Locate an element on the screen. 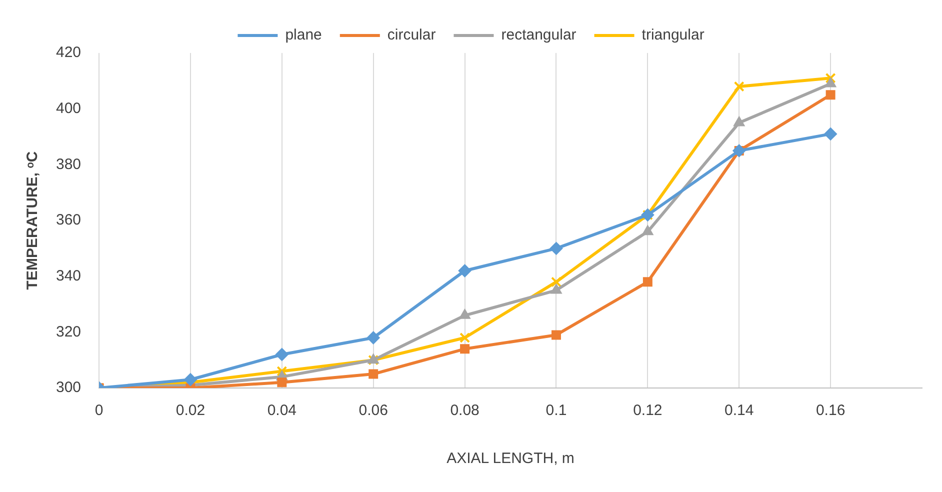 This screenshot has width=942, height=492. legend-label: rectangular is located at coordinates (538, 35).